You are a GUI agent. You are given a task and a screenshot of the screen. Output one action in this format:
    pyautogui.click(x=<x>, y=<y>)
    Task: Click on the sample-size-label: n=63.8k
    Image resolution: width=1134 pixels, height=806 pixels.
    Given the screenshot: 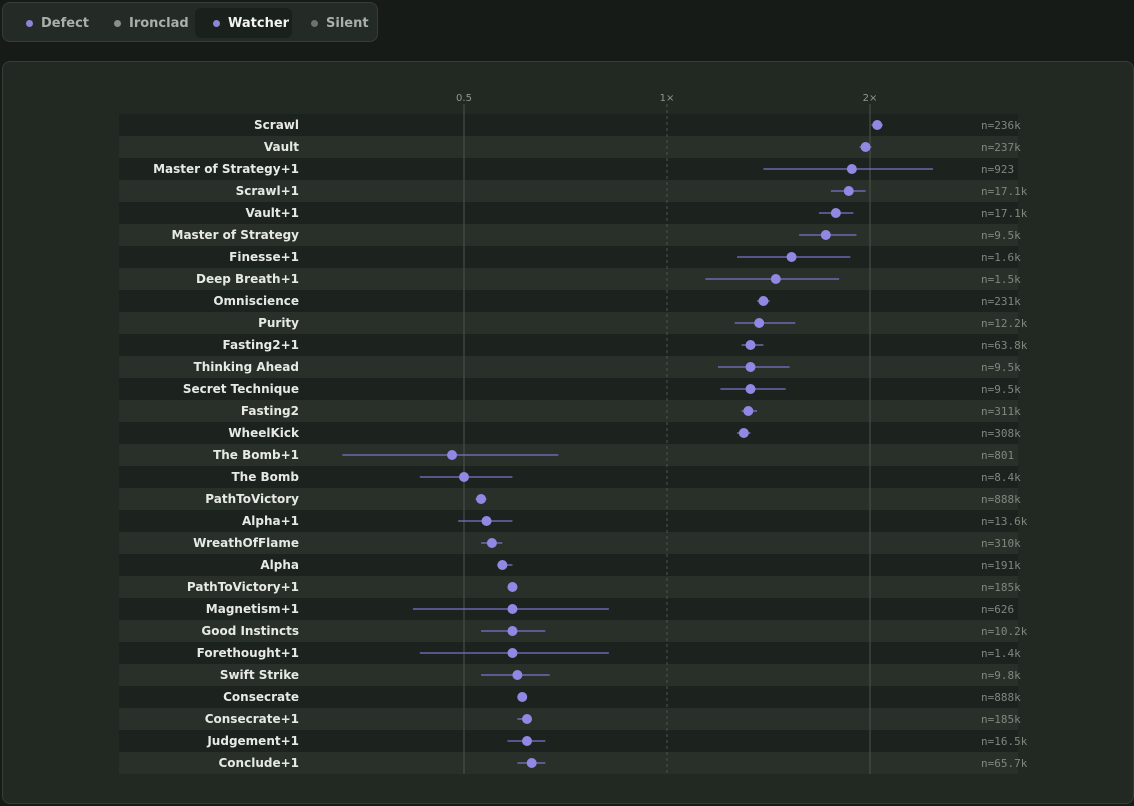 What is the action you would take?
    pyautogui.click(x=1004, y=345)
    